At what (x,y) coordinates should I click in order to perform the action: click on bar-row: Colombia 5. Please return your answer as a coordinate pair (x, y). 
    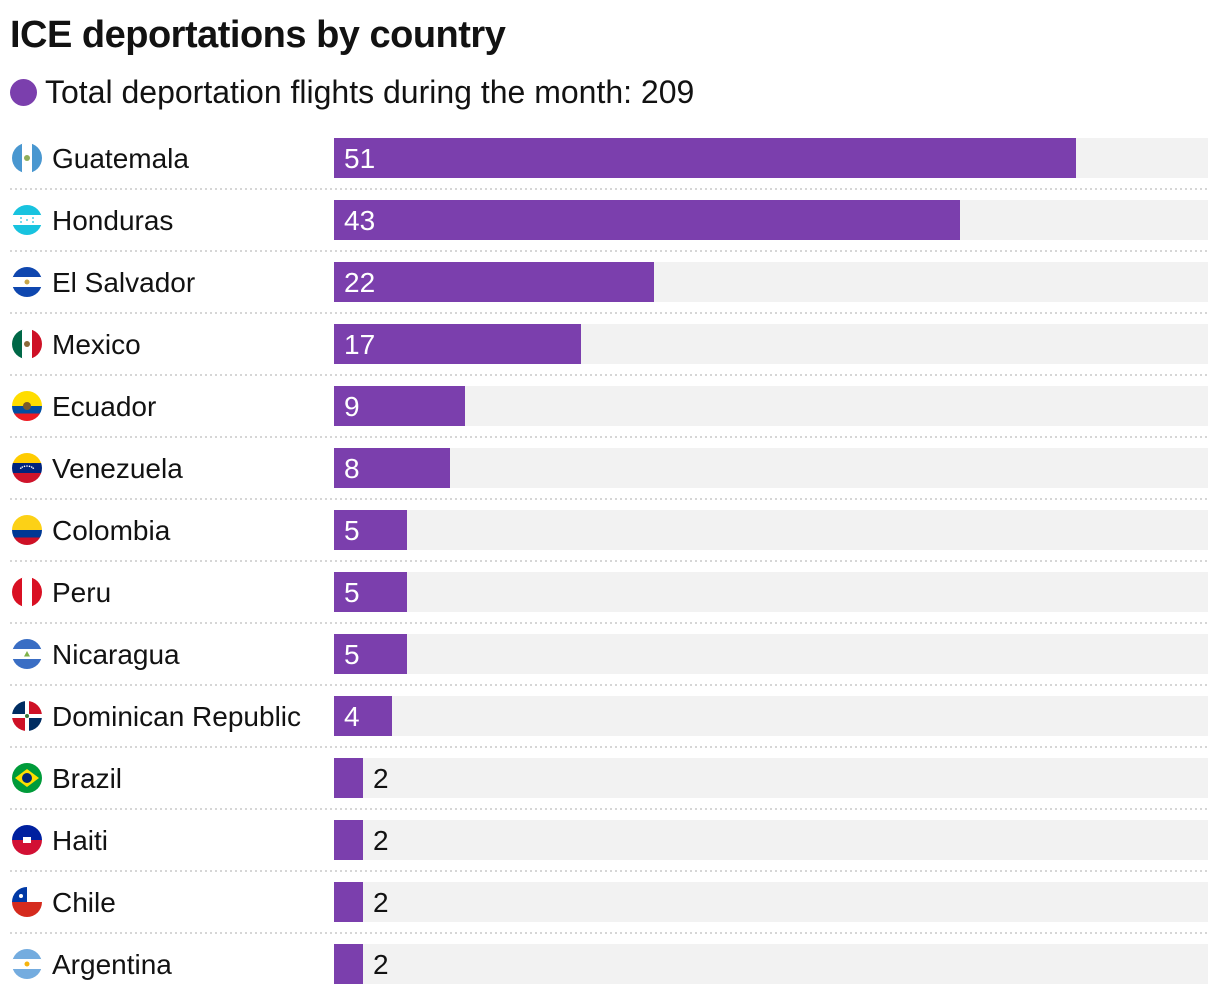
    Looking at the image, I should click on (609, 536).